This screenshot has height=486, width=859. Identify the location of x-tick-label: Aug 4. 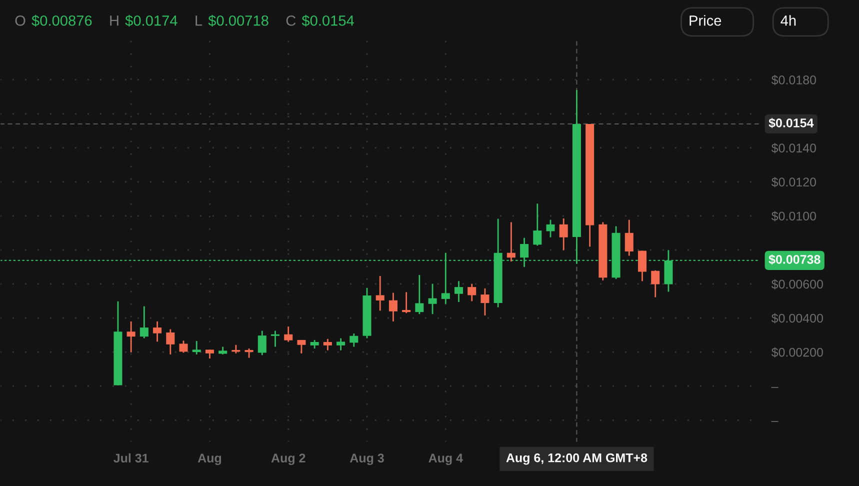
(445, 460).